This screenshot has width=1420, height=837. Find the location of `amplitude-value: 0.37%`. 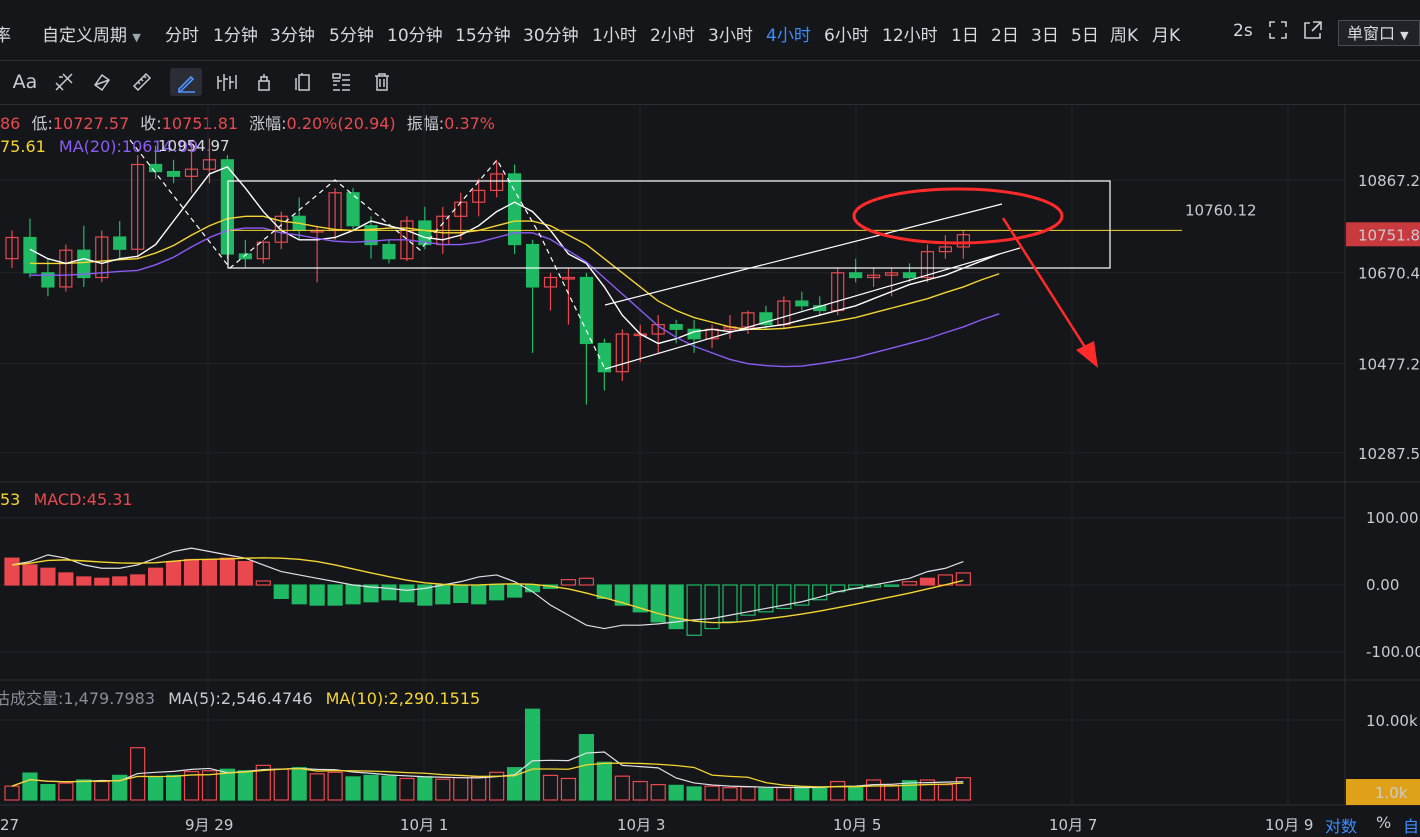

amplitude-value: 0.37% is located at coordinates (469, 123).